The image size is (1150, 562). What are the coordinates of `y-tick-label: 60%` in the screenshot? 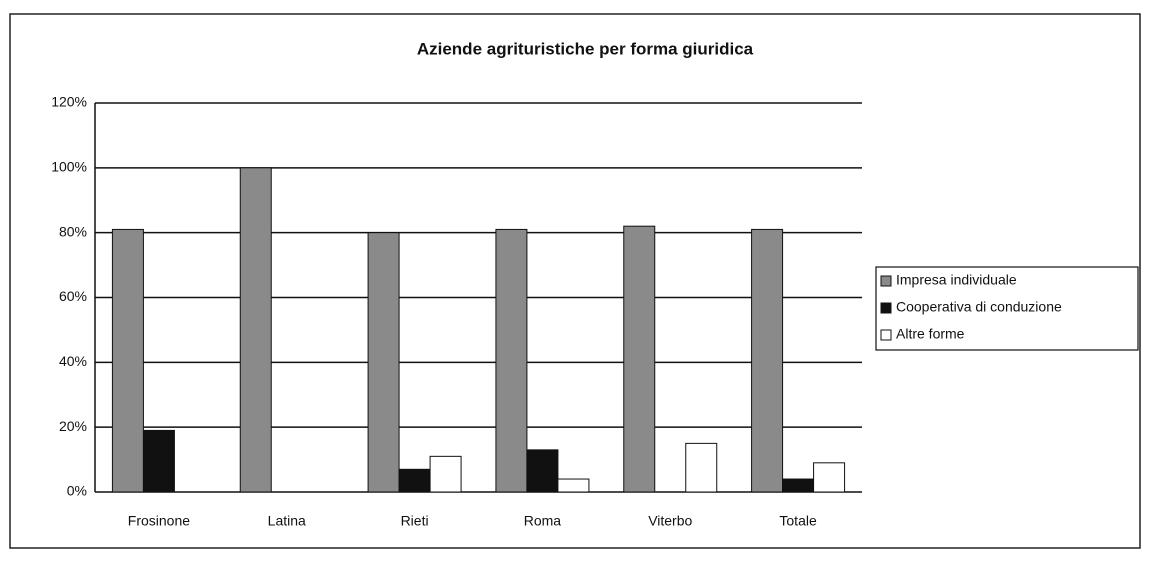 It's located at (73, 296).